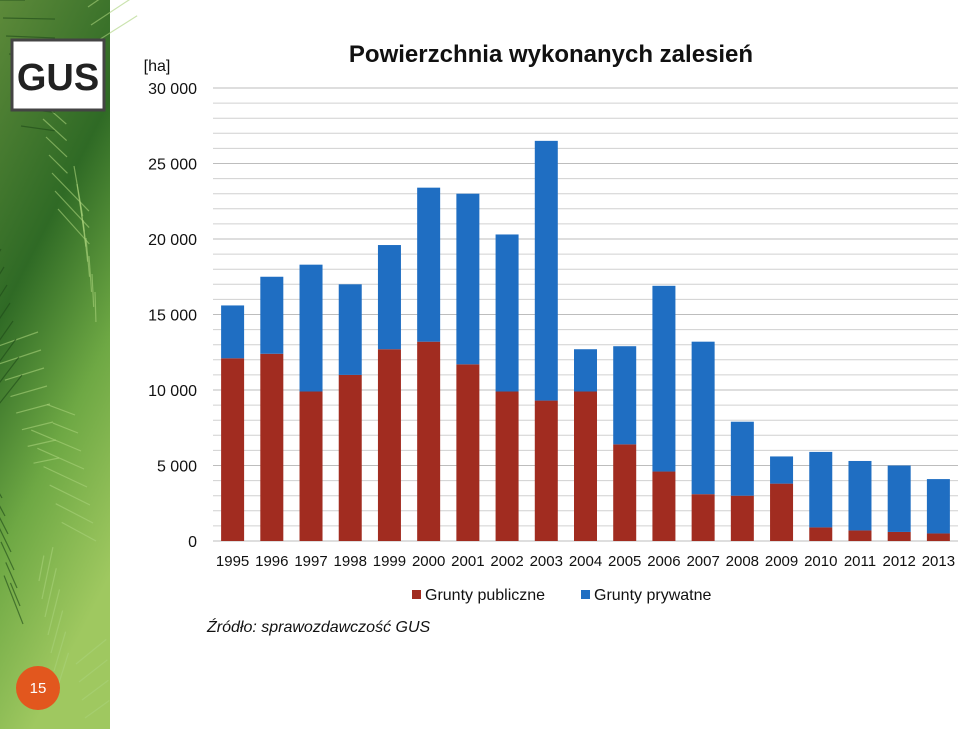  I want to click on x-tick-label: 2013, so click(938, 561).